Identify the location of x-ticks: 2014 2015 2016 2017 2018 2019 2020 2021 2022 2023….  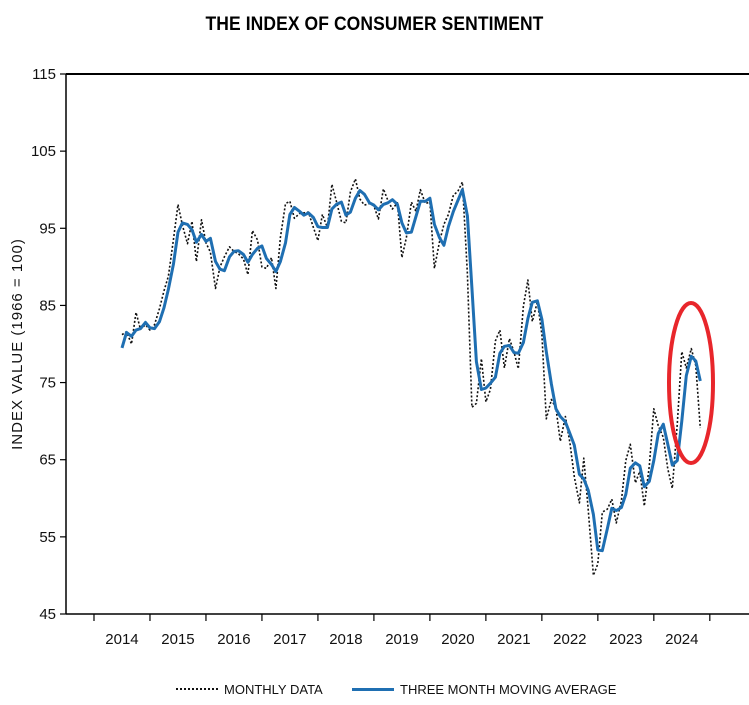
(402, 631).